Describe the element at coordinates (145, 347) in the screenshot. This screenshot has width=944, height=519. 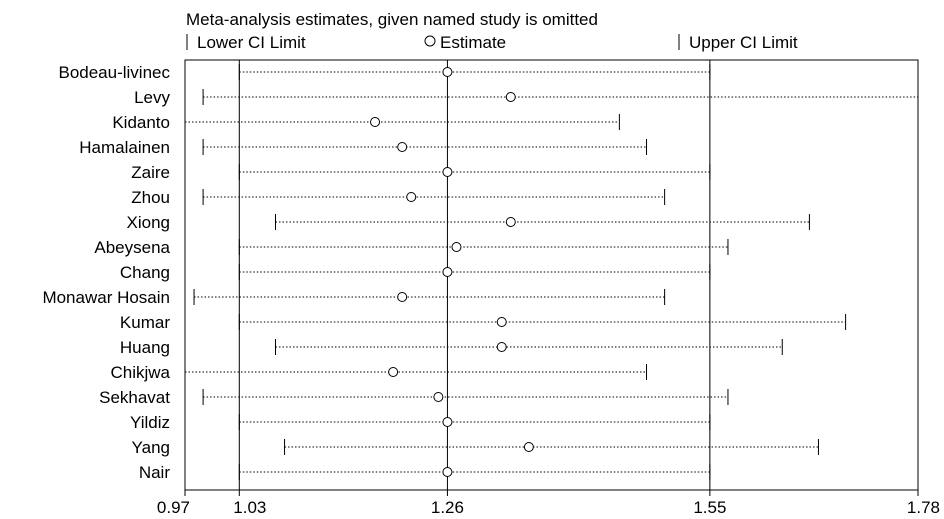
I see `study-label: Huang` at that location.